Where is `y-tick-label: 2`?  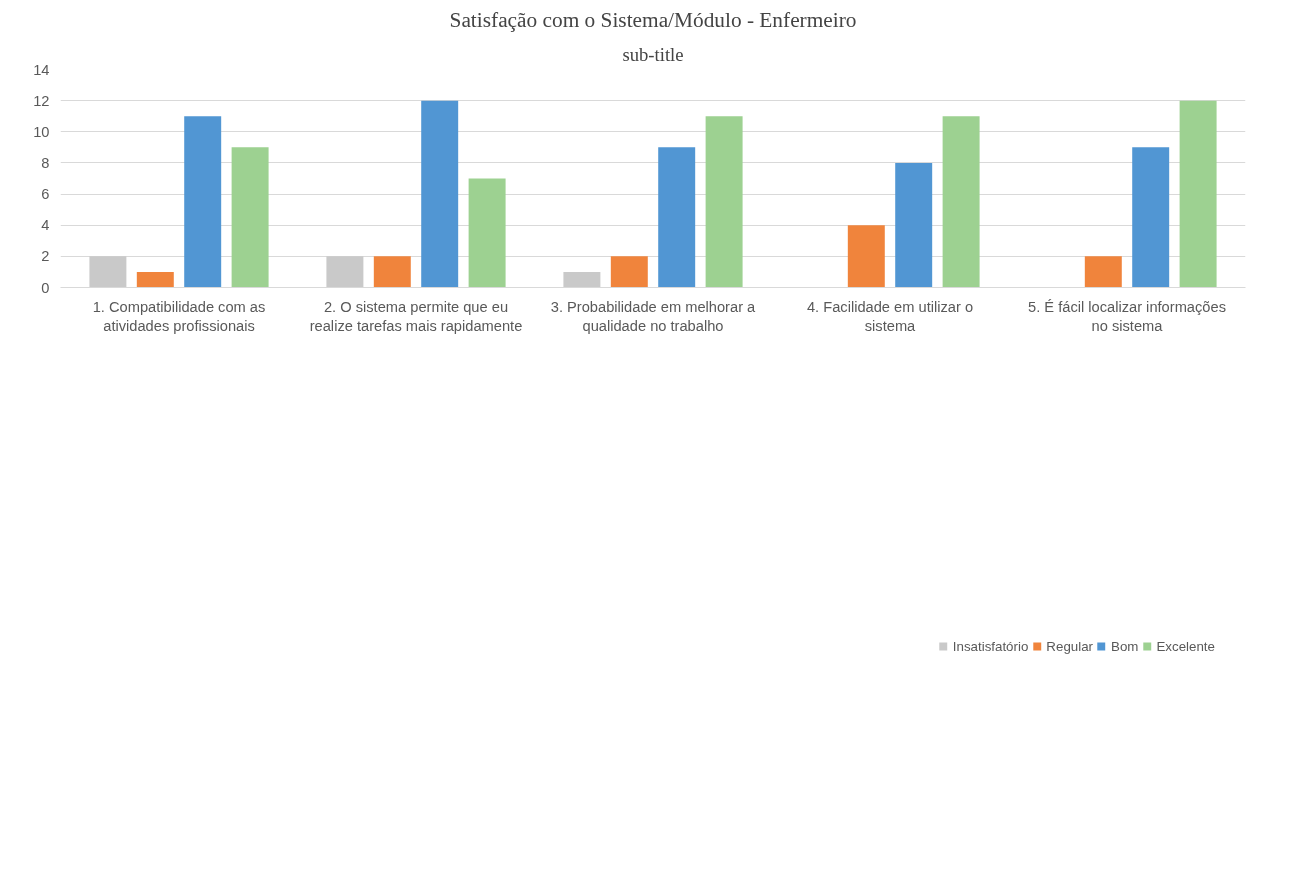
y-tick-label: 2 is located at coordinates (45, 256).